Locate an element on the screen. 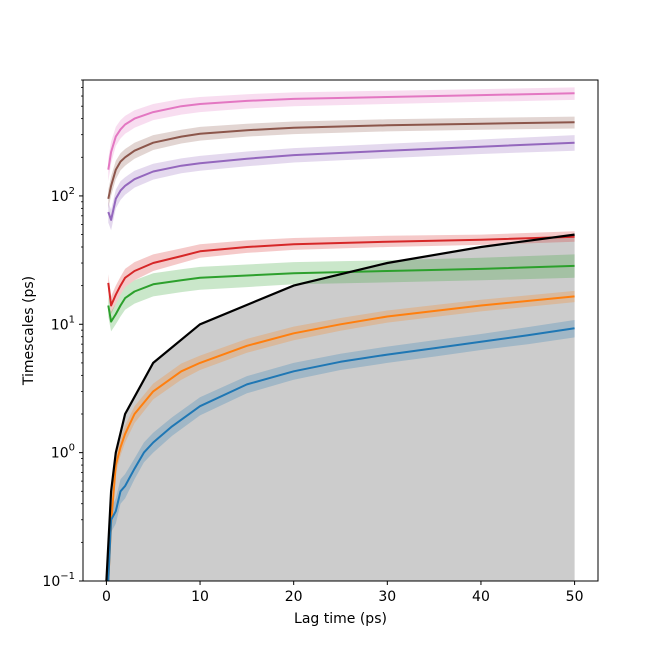 This screenshot has height=664, width=664. y-tick-label: 10² is located at coordinates (63, 195).